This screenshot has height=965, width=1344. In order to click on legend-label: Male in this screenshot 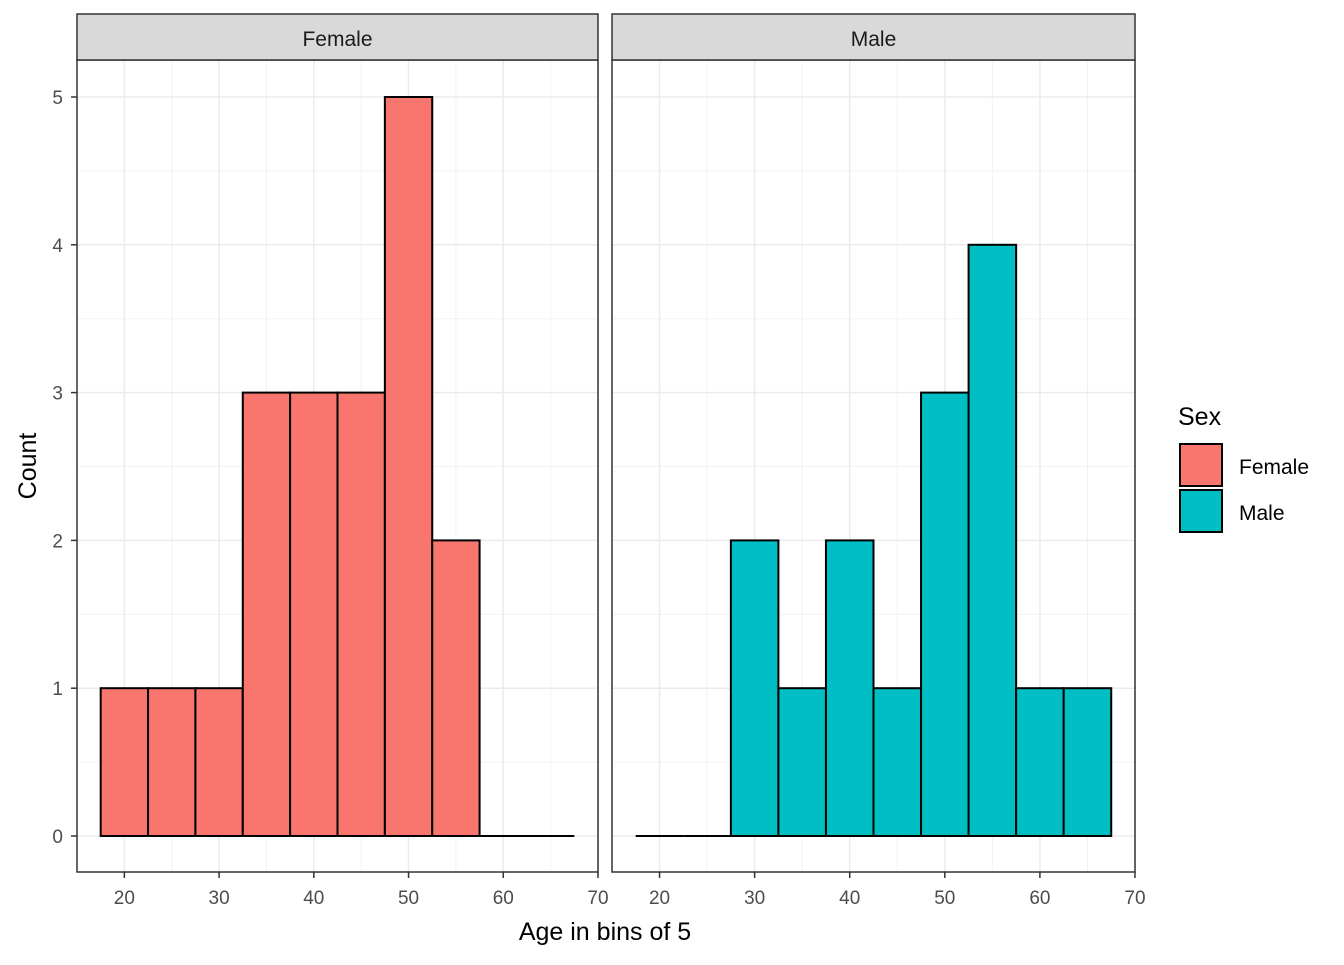, I will do `click(1262, 513)`.